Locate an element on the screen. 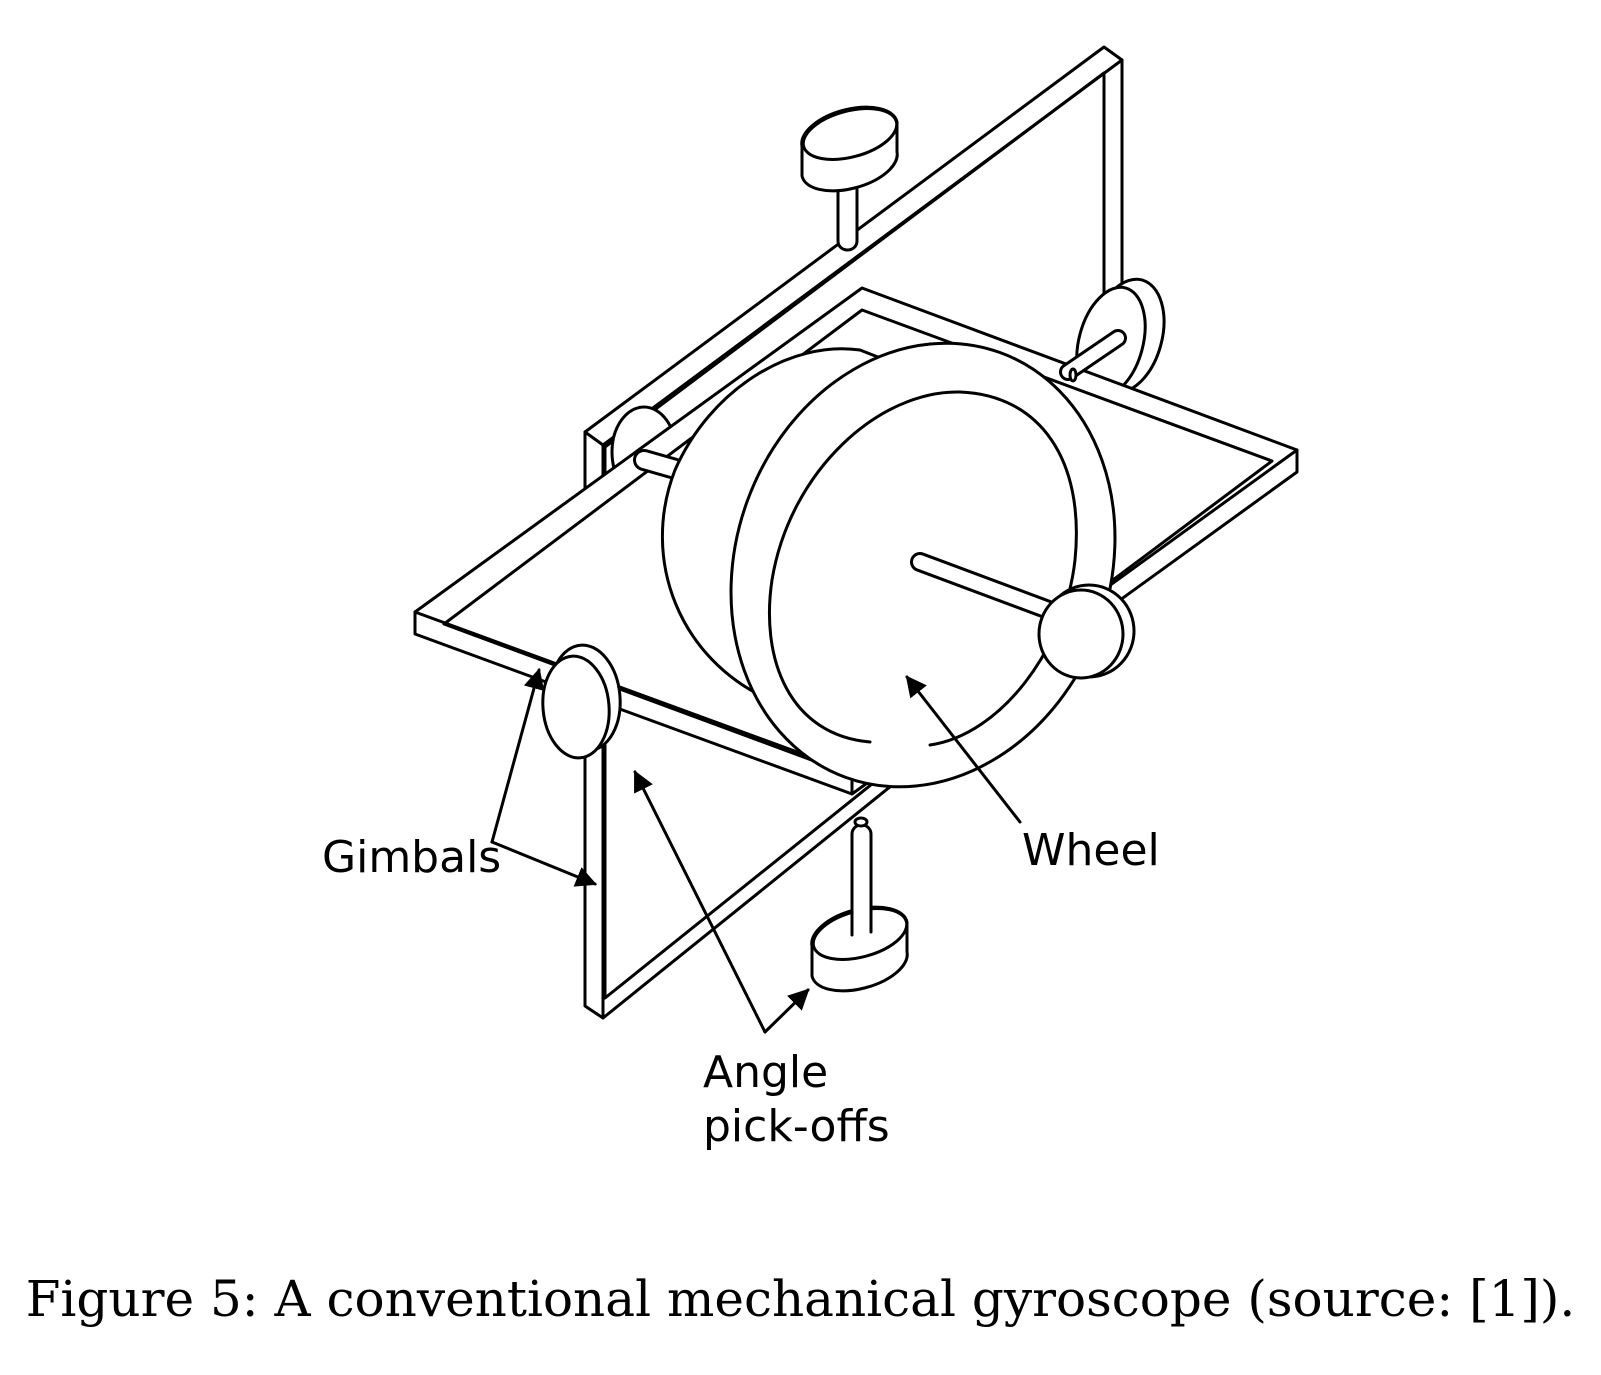 The width and height of the screenshot is (1601, 1375). right-front-pick-off is located at coordinates (1086, 631).